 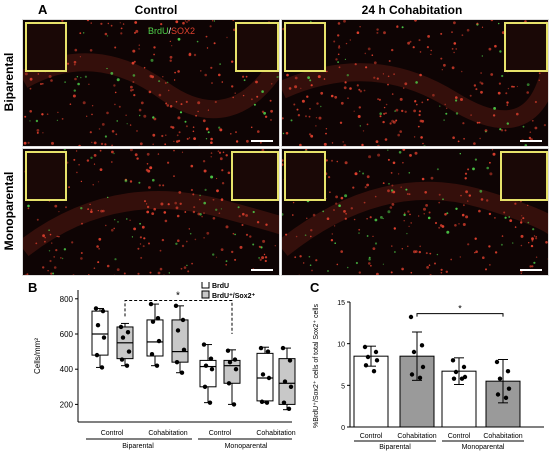 What do you see at coordinates (460, 309) in the screenshot?
I see `significance-star: *` at bounding box center [460, 309].